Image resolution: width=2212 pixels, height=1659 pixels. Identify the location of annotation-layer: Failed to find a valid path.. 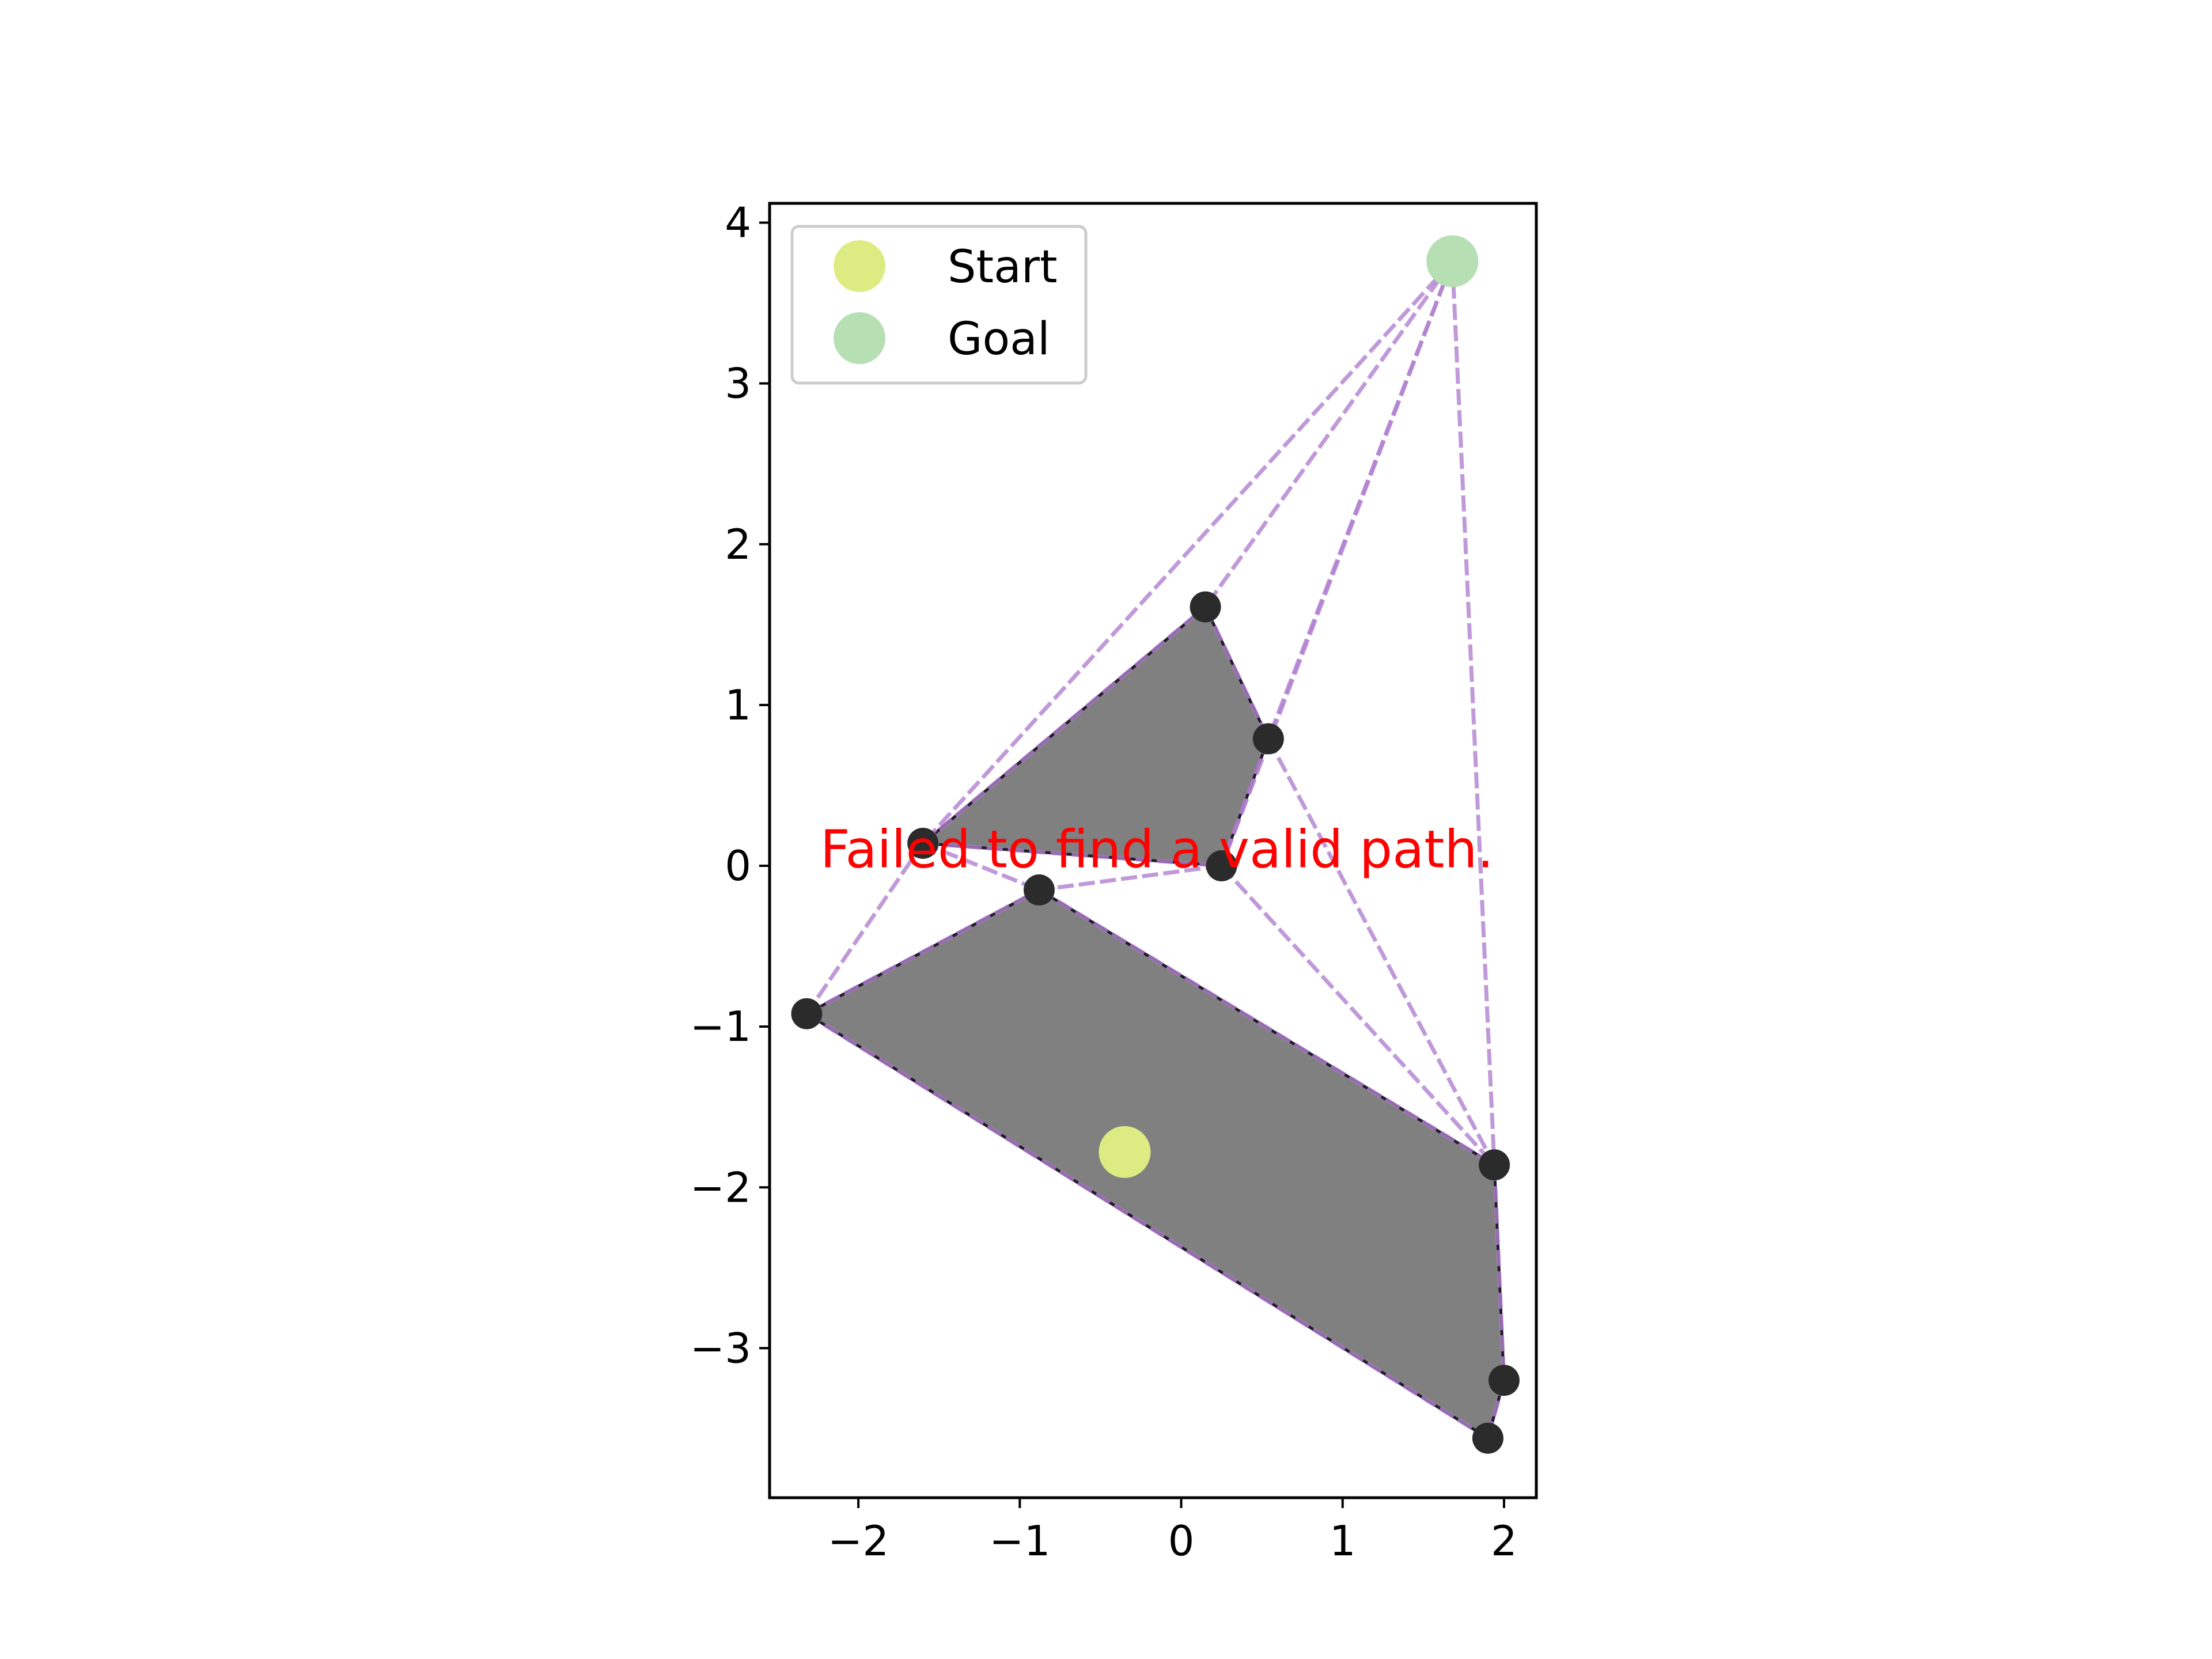
(1157, 850).